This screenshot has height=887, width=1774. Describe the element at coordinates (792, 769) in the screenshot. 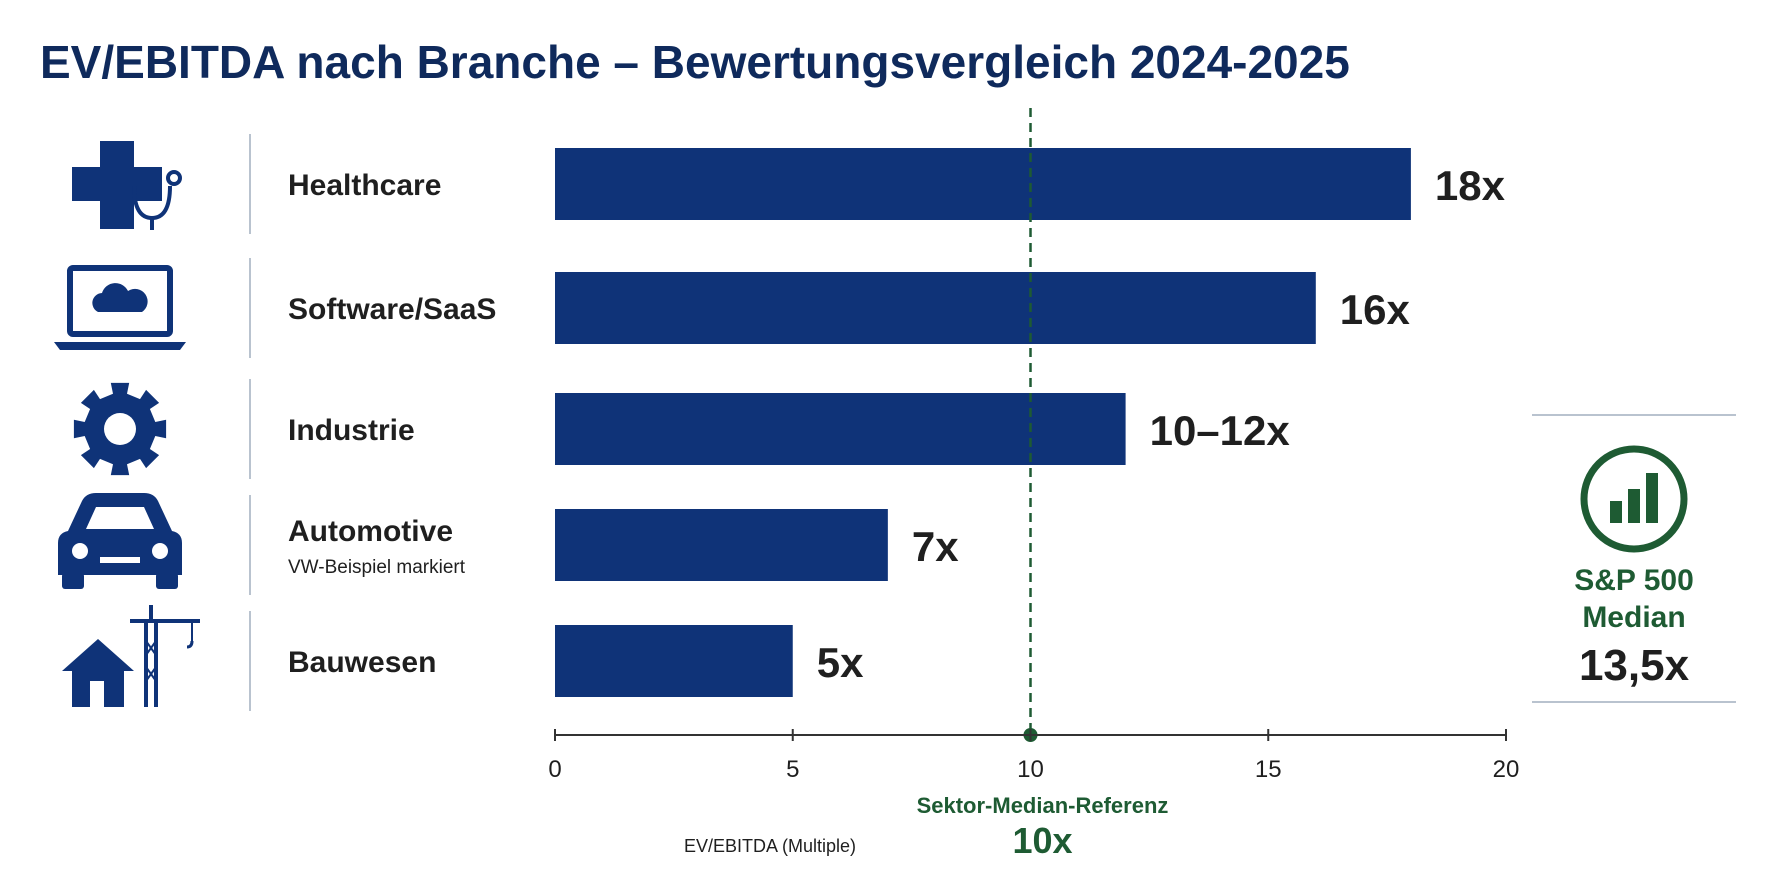

I see `x-tick-label: 5` at that location.